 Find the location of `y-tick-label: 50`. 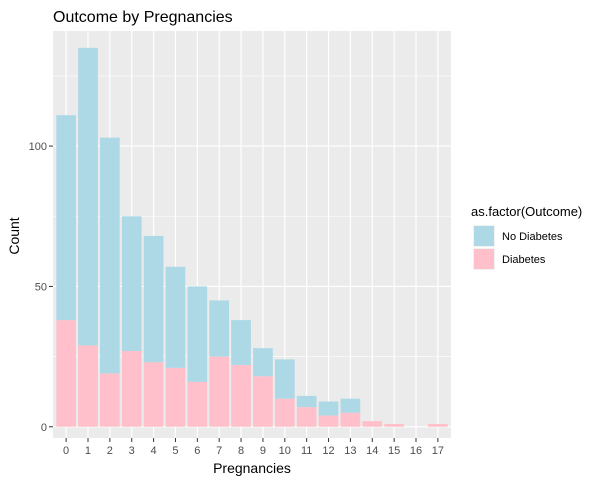

y-tick-label: 50 is located at coordinates (41, 287).